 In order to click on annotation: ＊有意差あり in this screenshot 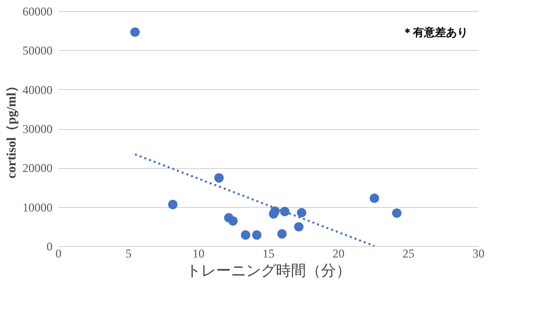, I will do `click(435, 32)`.